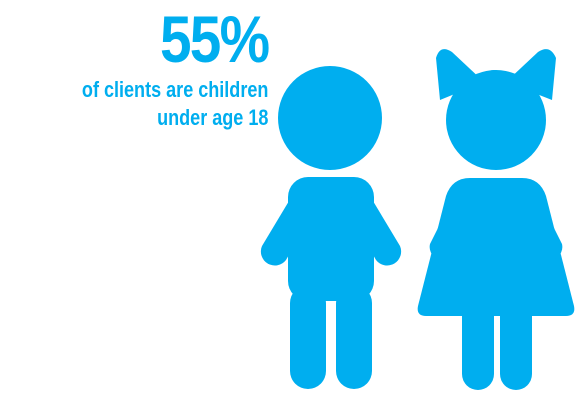 Image resolution: width=588 pixels, height=398 pixels. What do you see at coordinates (174, 89) in the screenshot?
I see `stat-caption-line-1: of clients are children` at bounding box center [174, 89].